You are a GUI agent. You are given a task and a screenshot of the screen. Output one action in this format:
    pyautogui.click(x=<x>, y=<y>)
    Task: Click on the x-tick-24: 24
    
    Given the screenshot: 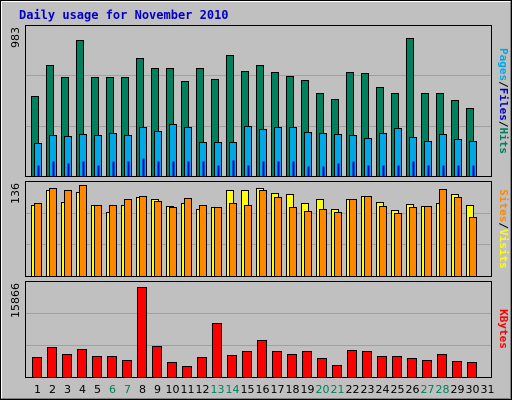 What is the action you would take?
    pyautogui.click(x=383, y=389)
    